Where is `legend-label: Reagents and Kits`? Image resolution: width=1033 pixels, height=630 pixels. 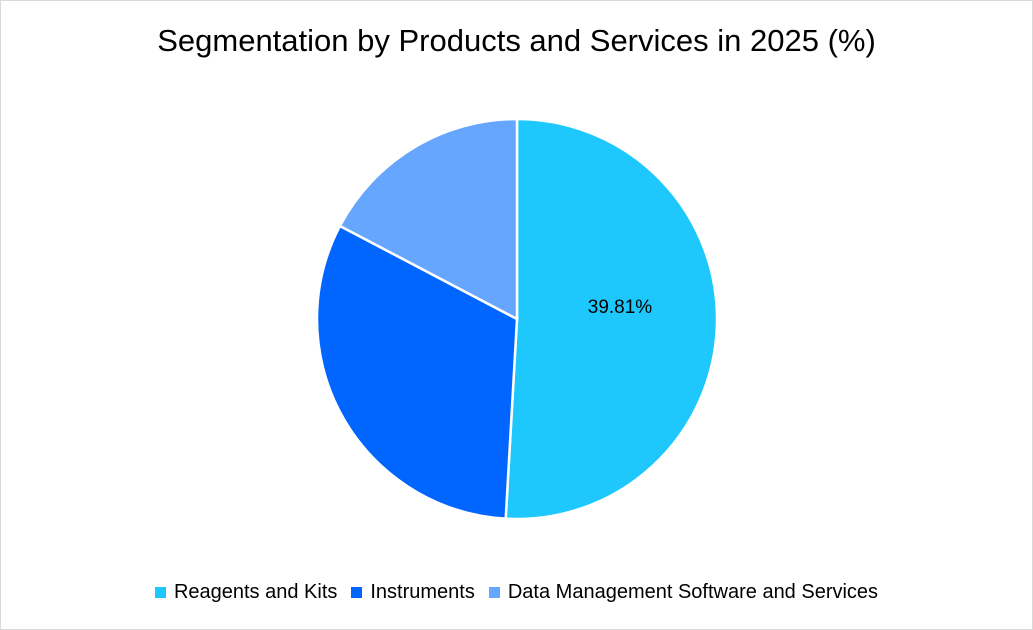 legend-label: Reagents and Kits is located at coordinates (255, 592).